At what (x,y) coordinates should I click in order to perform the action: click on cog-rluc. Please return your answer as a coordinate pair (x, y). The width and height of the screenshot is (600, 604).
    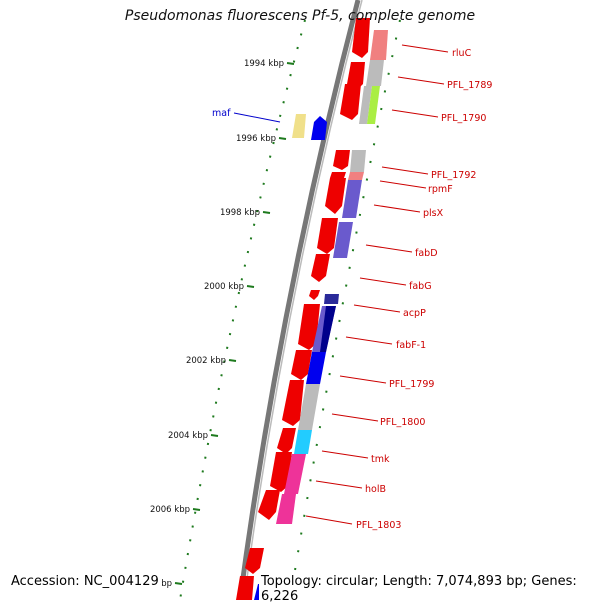
    Looking at the image, I should click on (379, 45).